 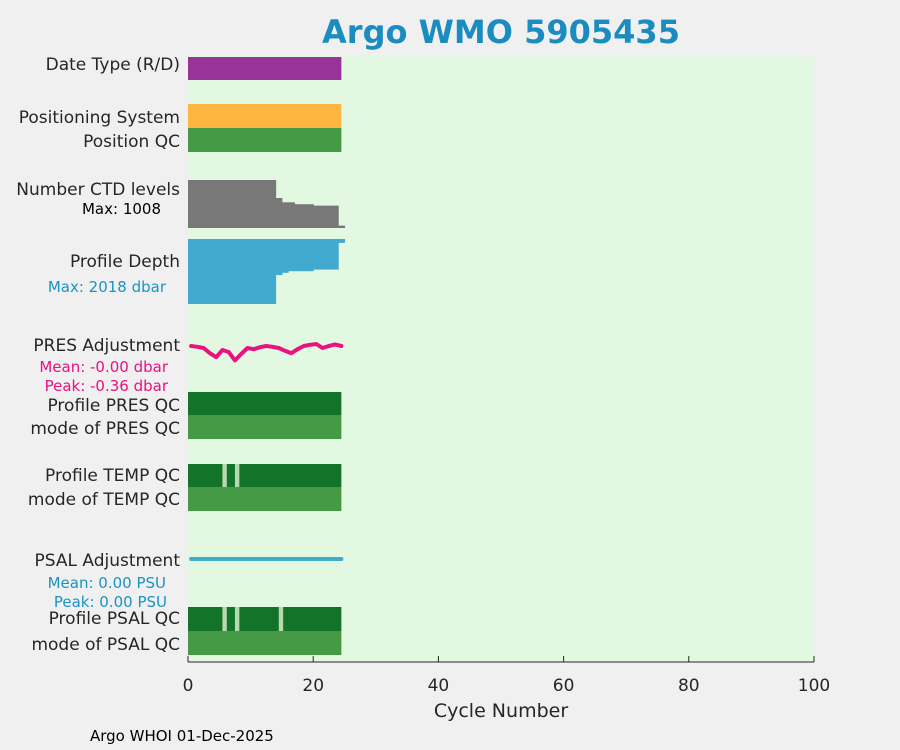 What do you see at coordinates (188, 686) in the screenshot?
I see `x-tick-label-1: 0` at bounding box center [188, 686].